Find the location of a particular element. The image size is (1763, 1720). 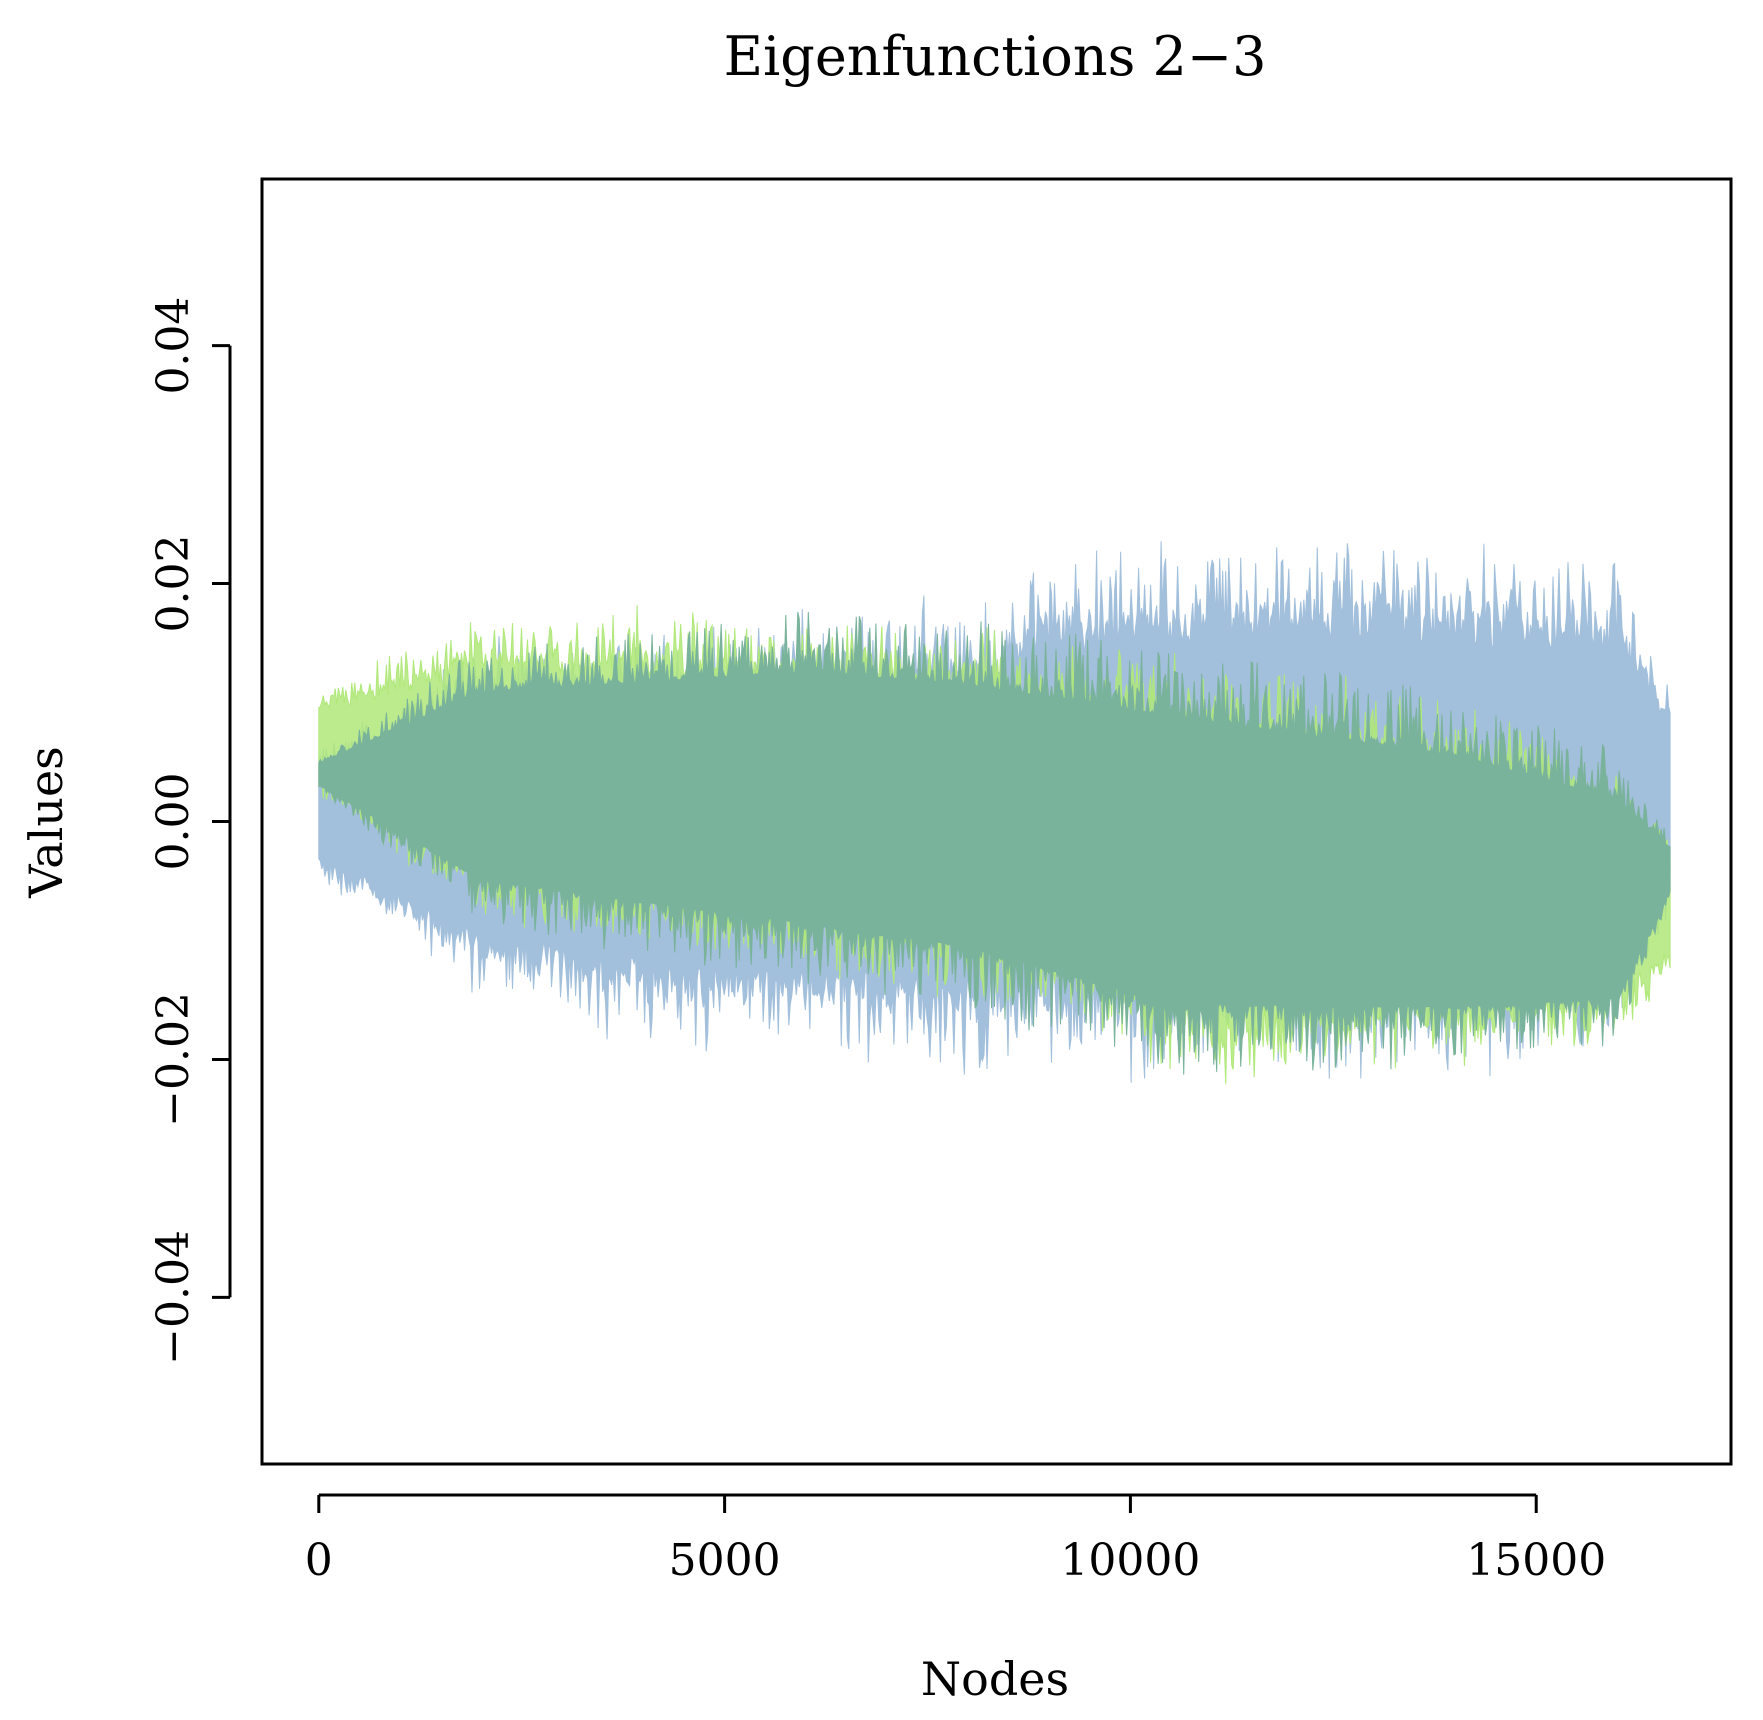

y-tick-label: −0.04 is located at coordinates (173, 1297).